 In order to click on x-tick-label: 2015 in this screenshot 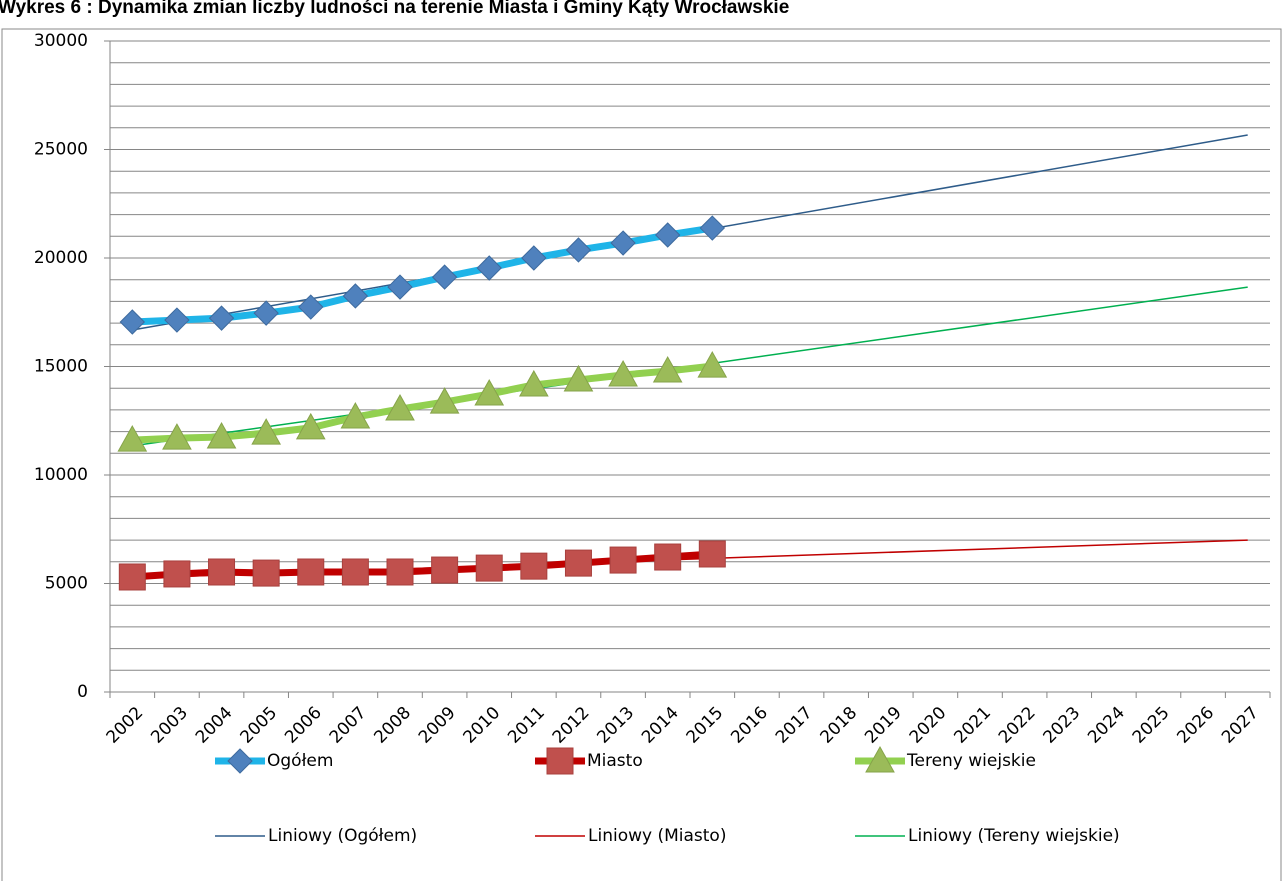, I will do `click(705, 725)`.